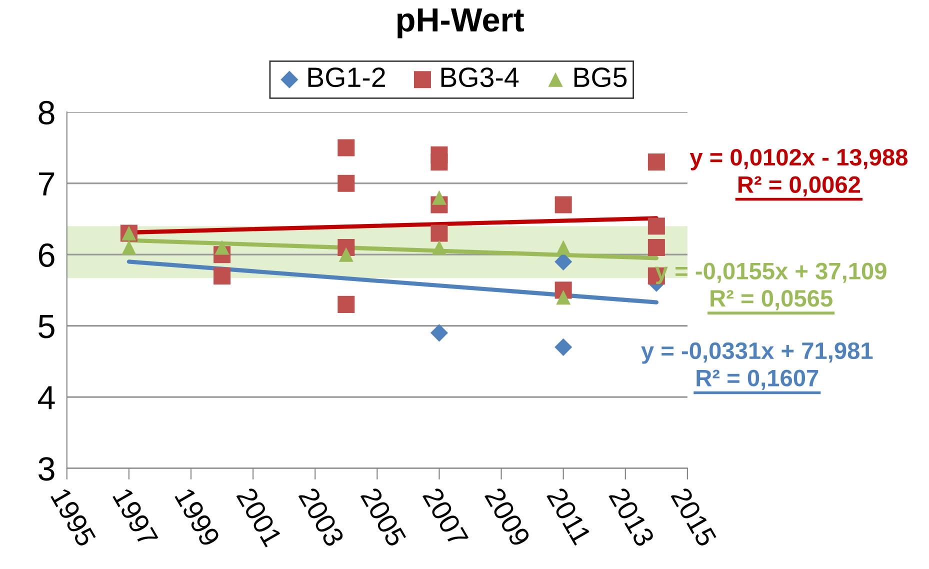  What do you see at coordinates (799, 159) in the screenshot?
I see `text: y = 0,0102x - 13,988` at bounding box center [799, 159].